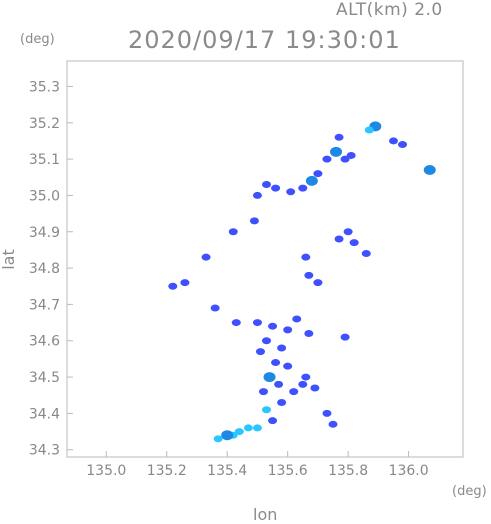 The height and width of the screenshot is (524, 491). Describe the element at coordinates (389, 10) in the screenshot. I see `altitude-label: ALT(km) 2.0` at that location.